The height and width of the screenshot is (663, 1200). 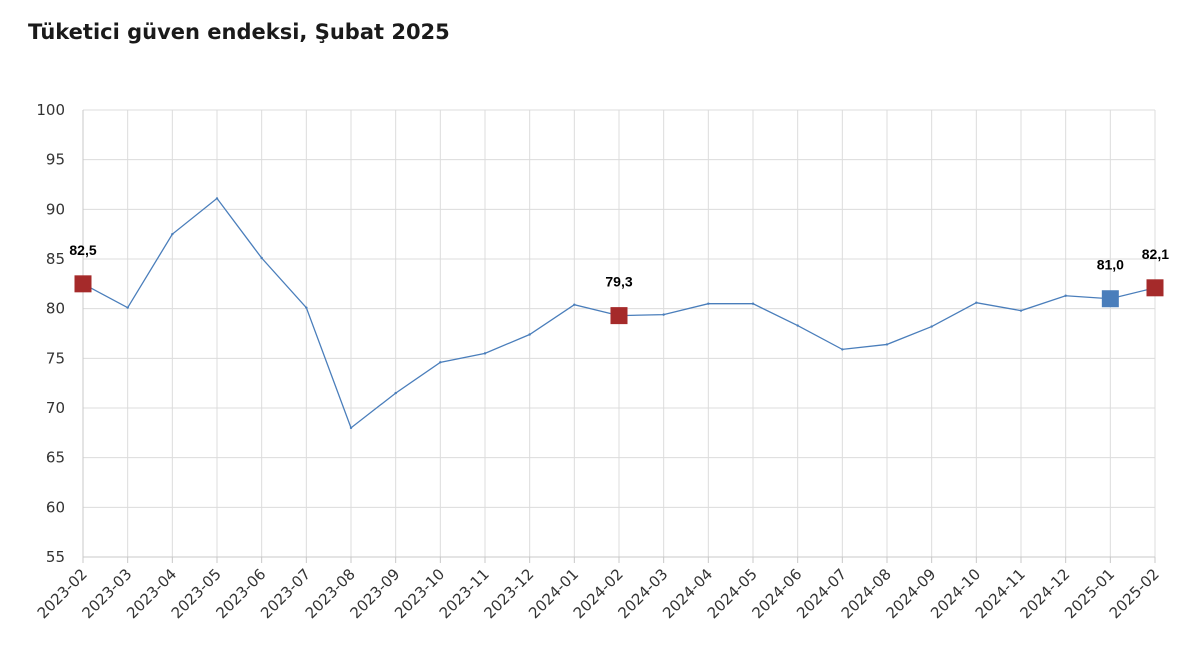 I want to click on data-label: 82,1, so click(x=1155, y=254).